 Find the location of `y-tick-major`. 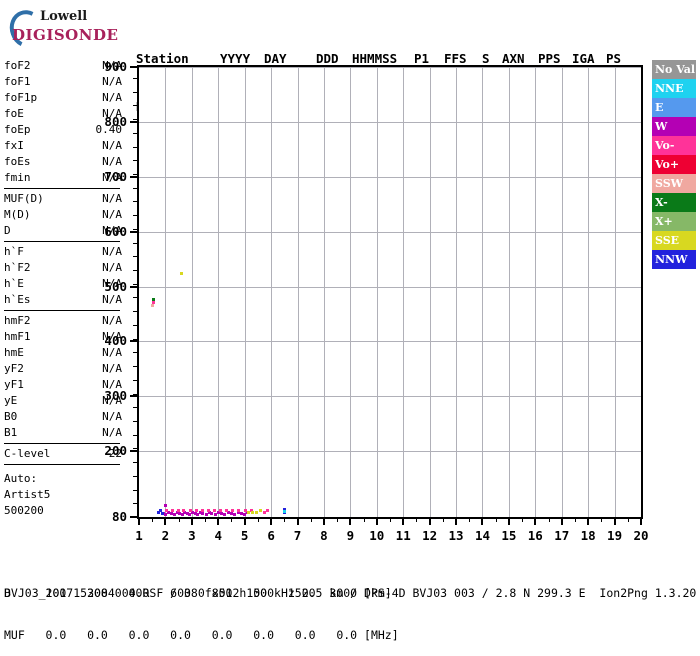

y-tick-major is located at coordinates (134, 451).